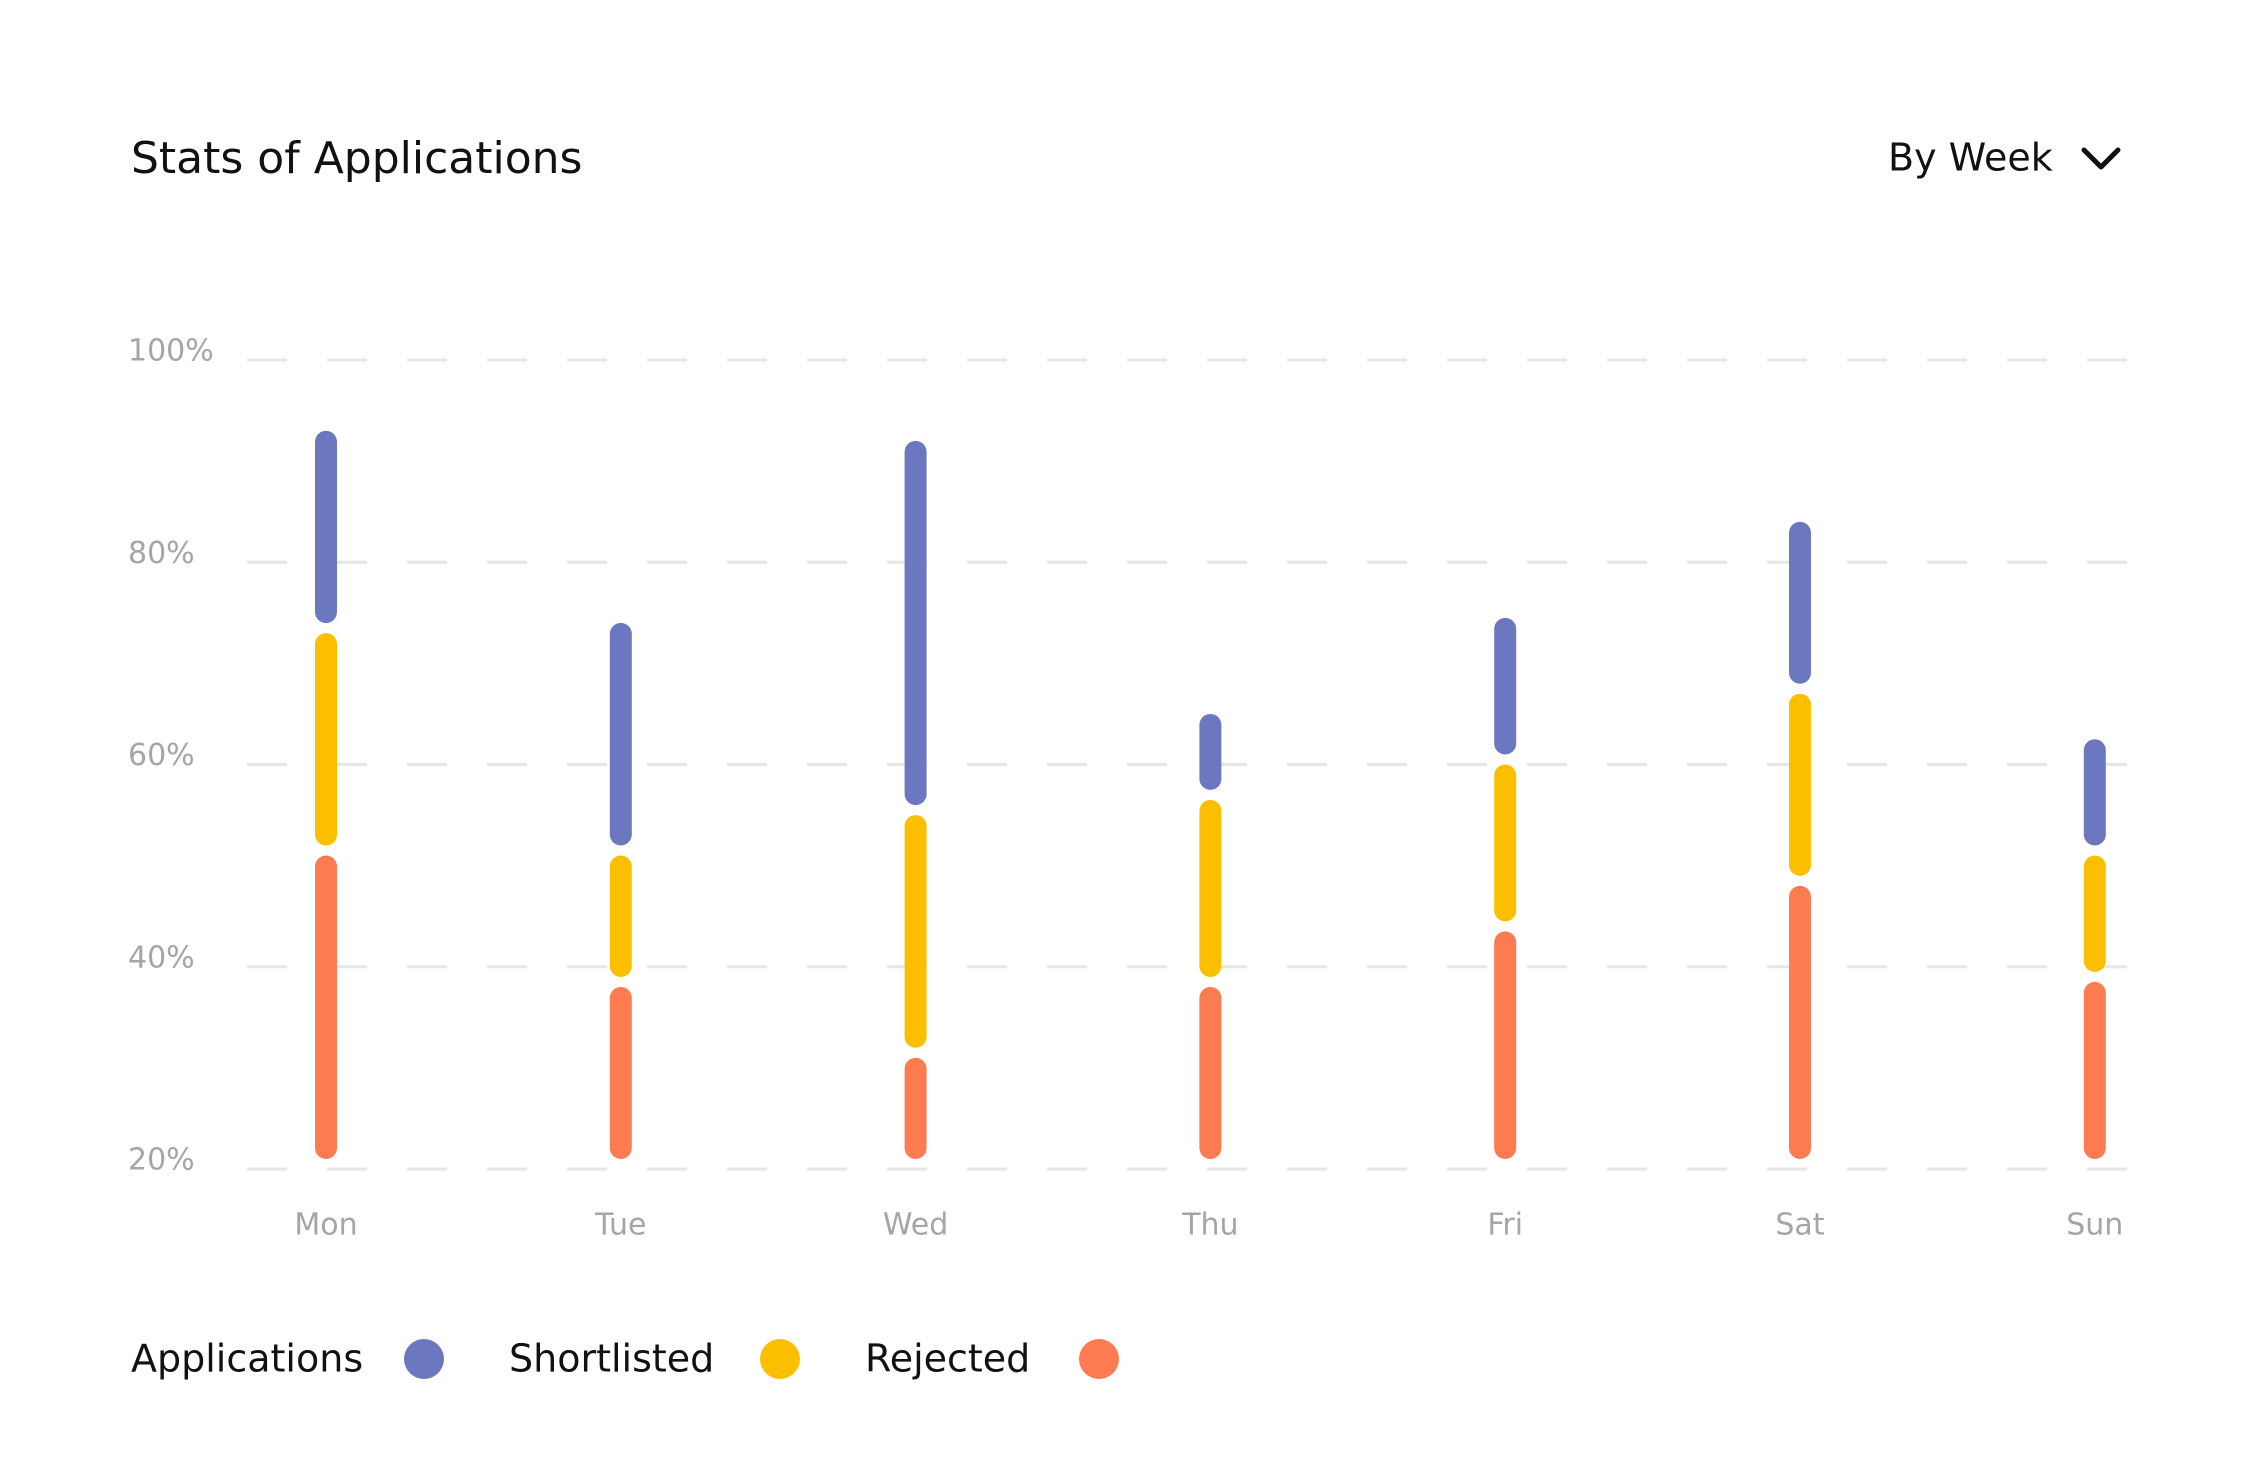 This screenshot has height=1464, width=2256. I want to click on y-tick-label: 20%, so click(161, 1160).